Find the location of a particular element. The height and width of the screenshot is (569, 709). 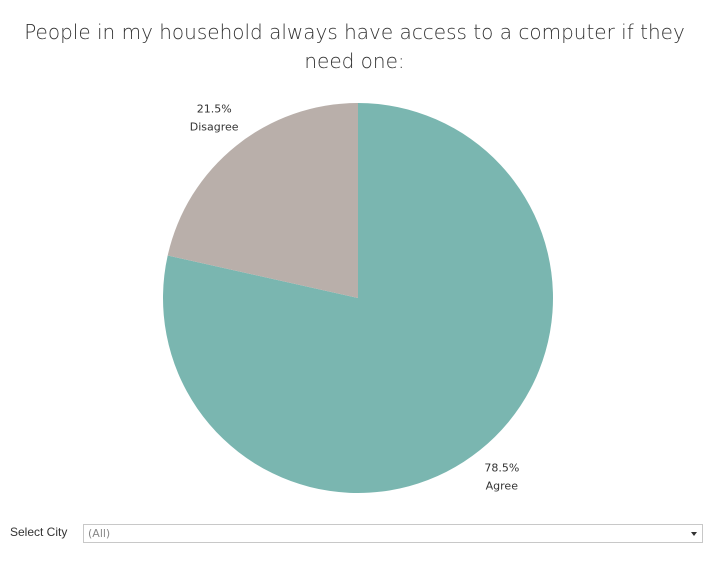

filter-label: Select City is located at coordinates (39, 532).